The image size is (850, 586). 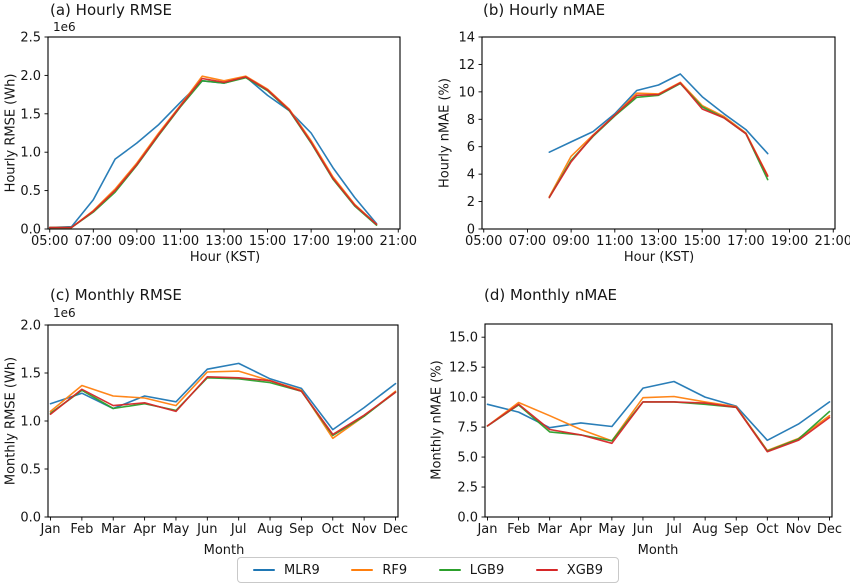 What do you see at coordinates (467, 458) in the screenshot?
I see `panel-d-ytick-label: 5.0` at bounding box center [467, 458].